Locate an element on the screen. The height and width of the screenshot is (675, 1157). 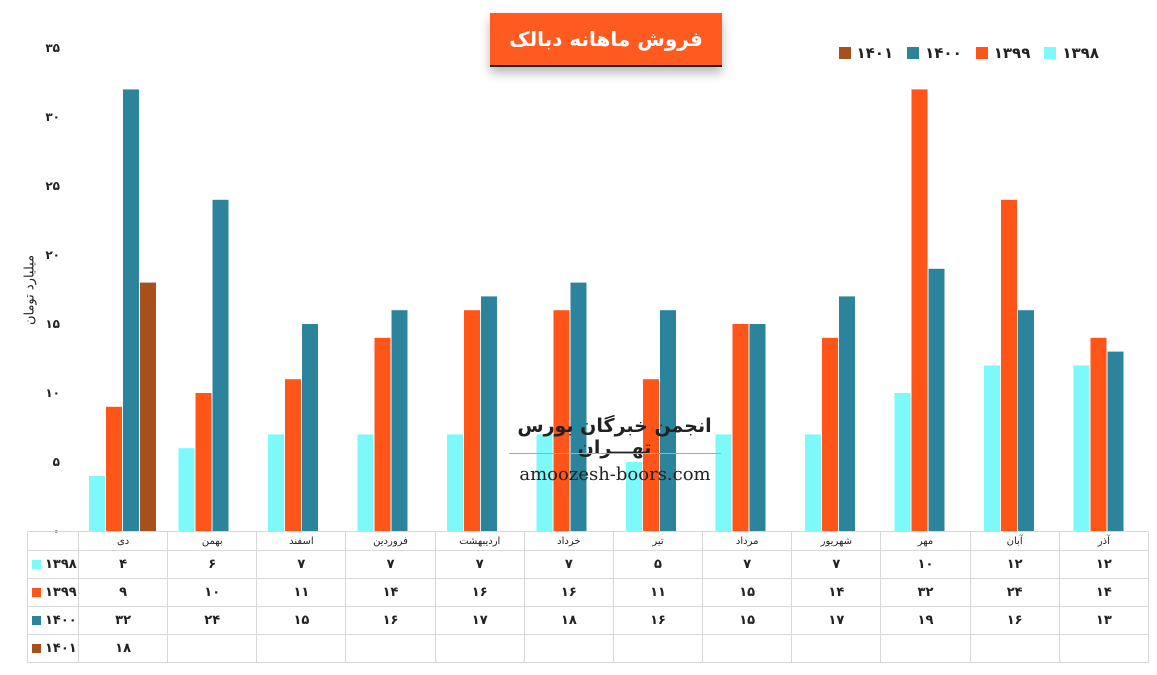
category-label: فروردین is located at coordinates (390, 541).